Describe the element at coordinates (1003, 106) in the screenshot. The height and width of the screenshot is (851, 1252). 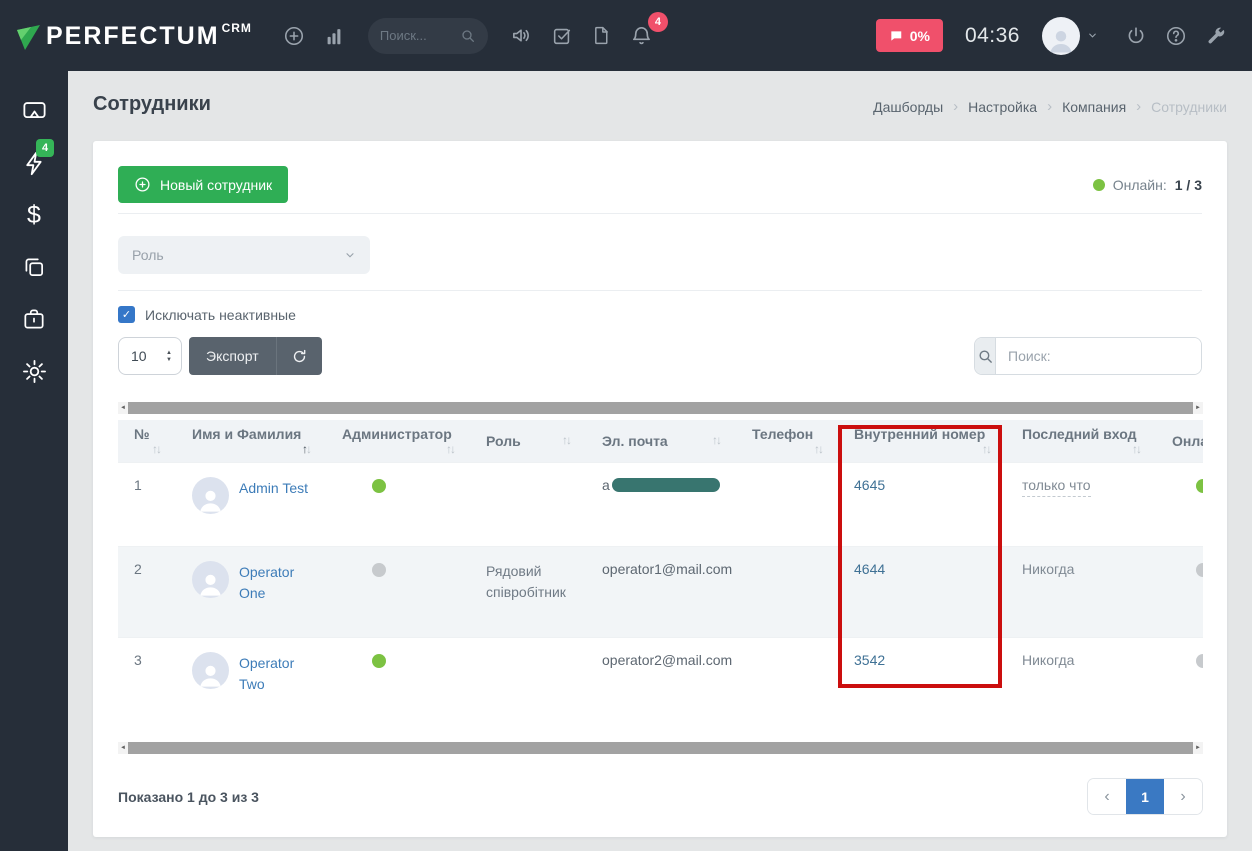
I see `breadcrumb-settings: Настройка` at that location.